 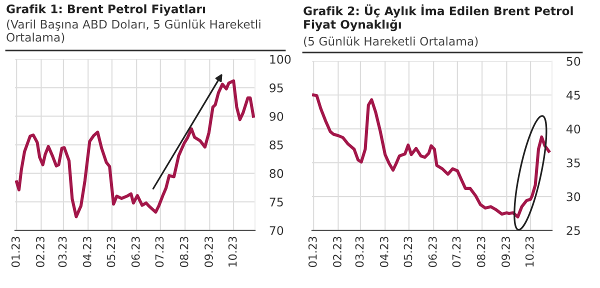 I want to click on y-tick-label: 95, so click(x=276, y=87).